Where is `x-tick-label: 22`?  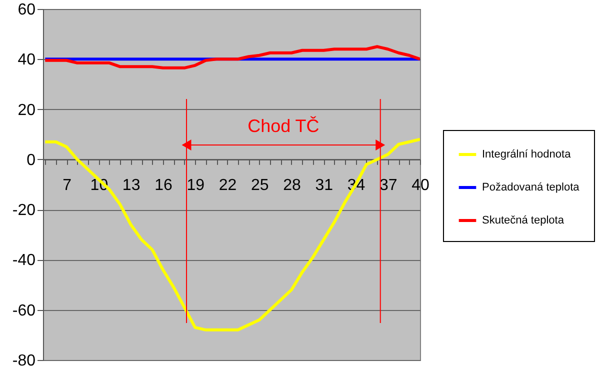 x-tick-label: 22 is located at coordinates (227, 185).